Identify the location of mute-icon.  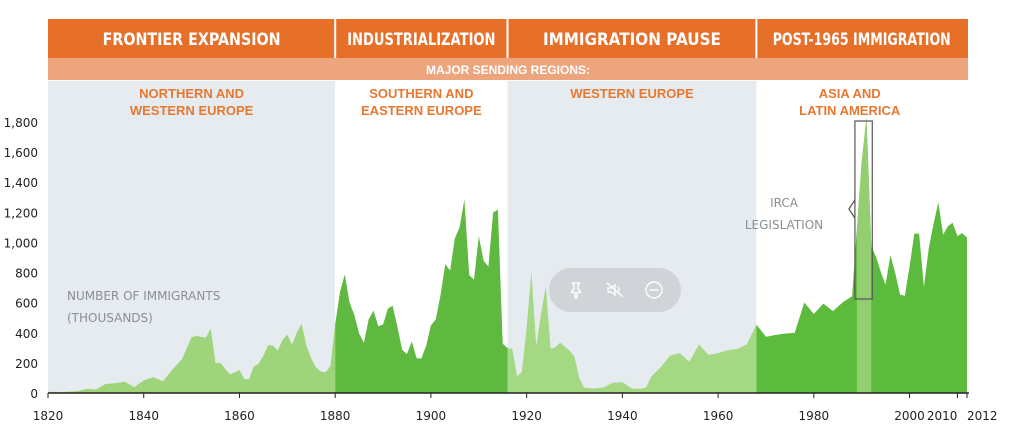
(615, 290).